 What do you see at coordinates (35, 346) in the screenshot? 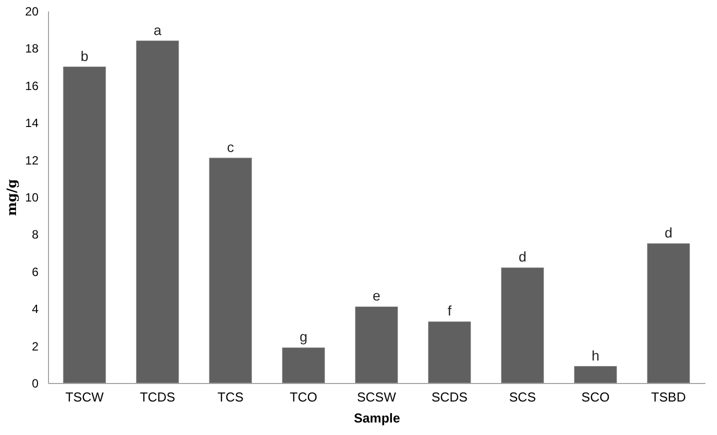
I see `y-tick-label: 2` at bounding box center [35, 346].